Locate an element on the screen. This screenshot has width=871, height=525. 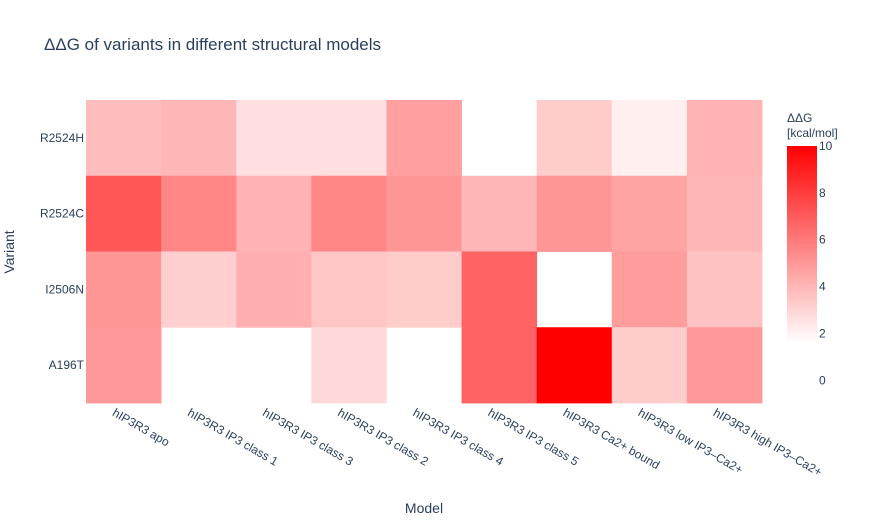
y-tick-label: R2524H is located at coordinates (62, 138).